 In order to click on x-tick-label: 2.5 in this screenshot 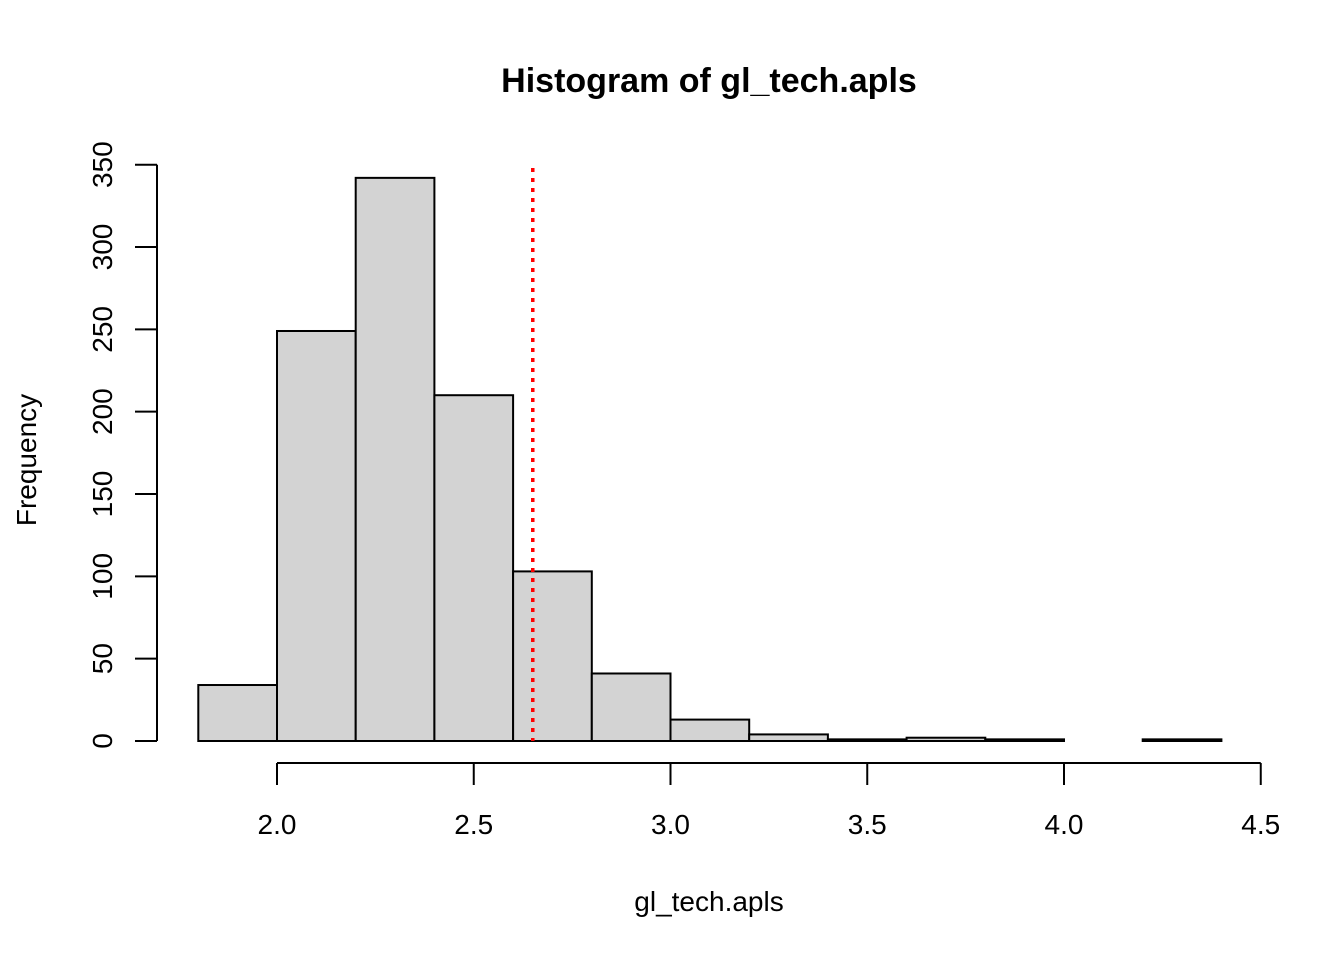, I will do `click(473, 824)`.